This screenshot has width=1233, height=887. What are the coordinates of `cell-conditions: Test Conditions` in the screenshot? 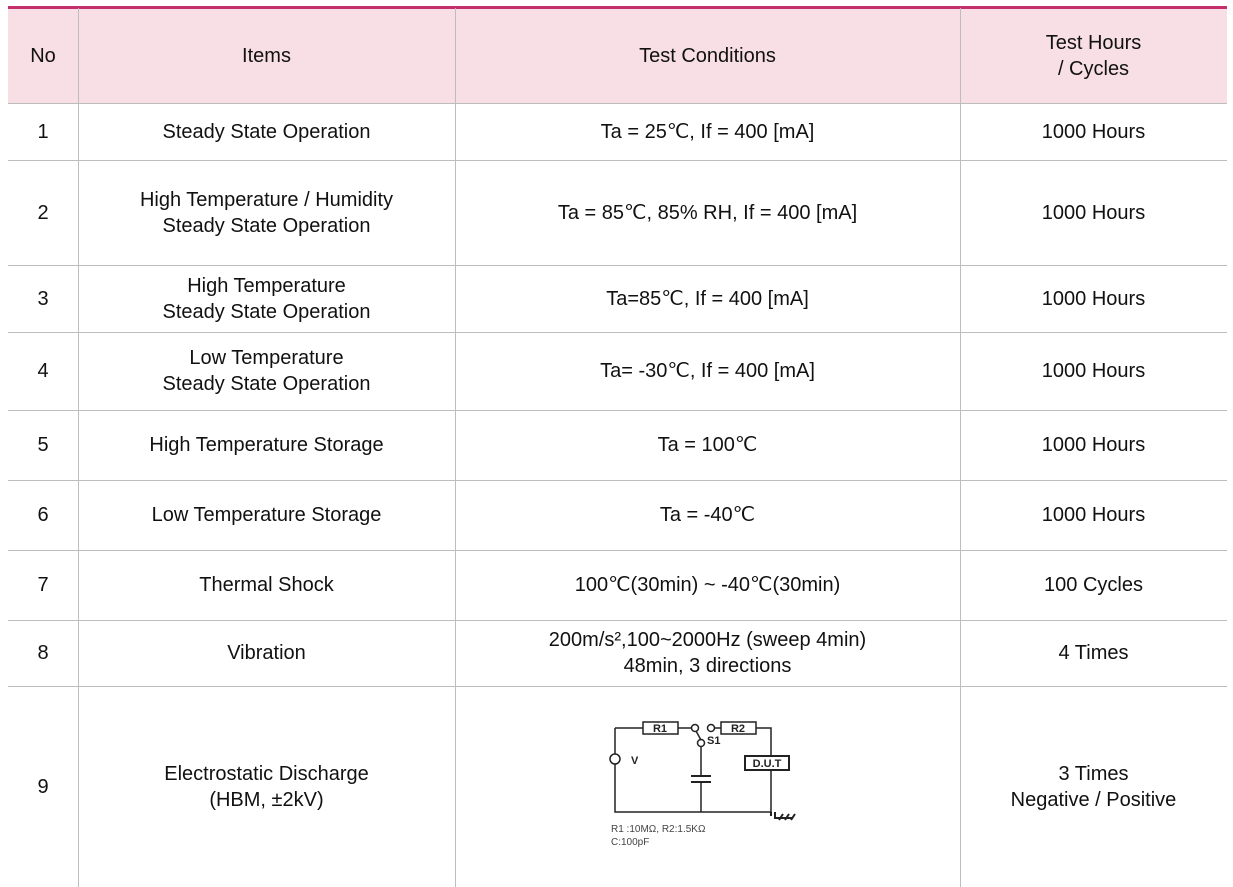 It's located at (707, 55).